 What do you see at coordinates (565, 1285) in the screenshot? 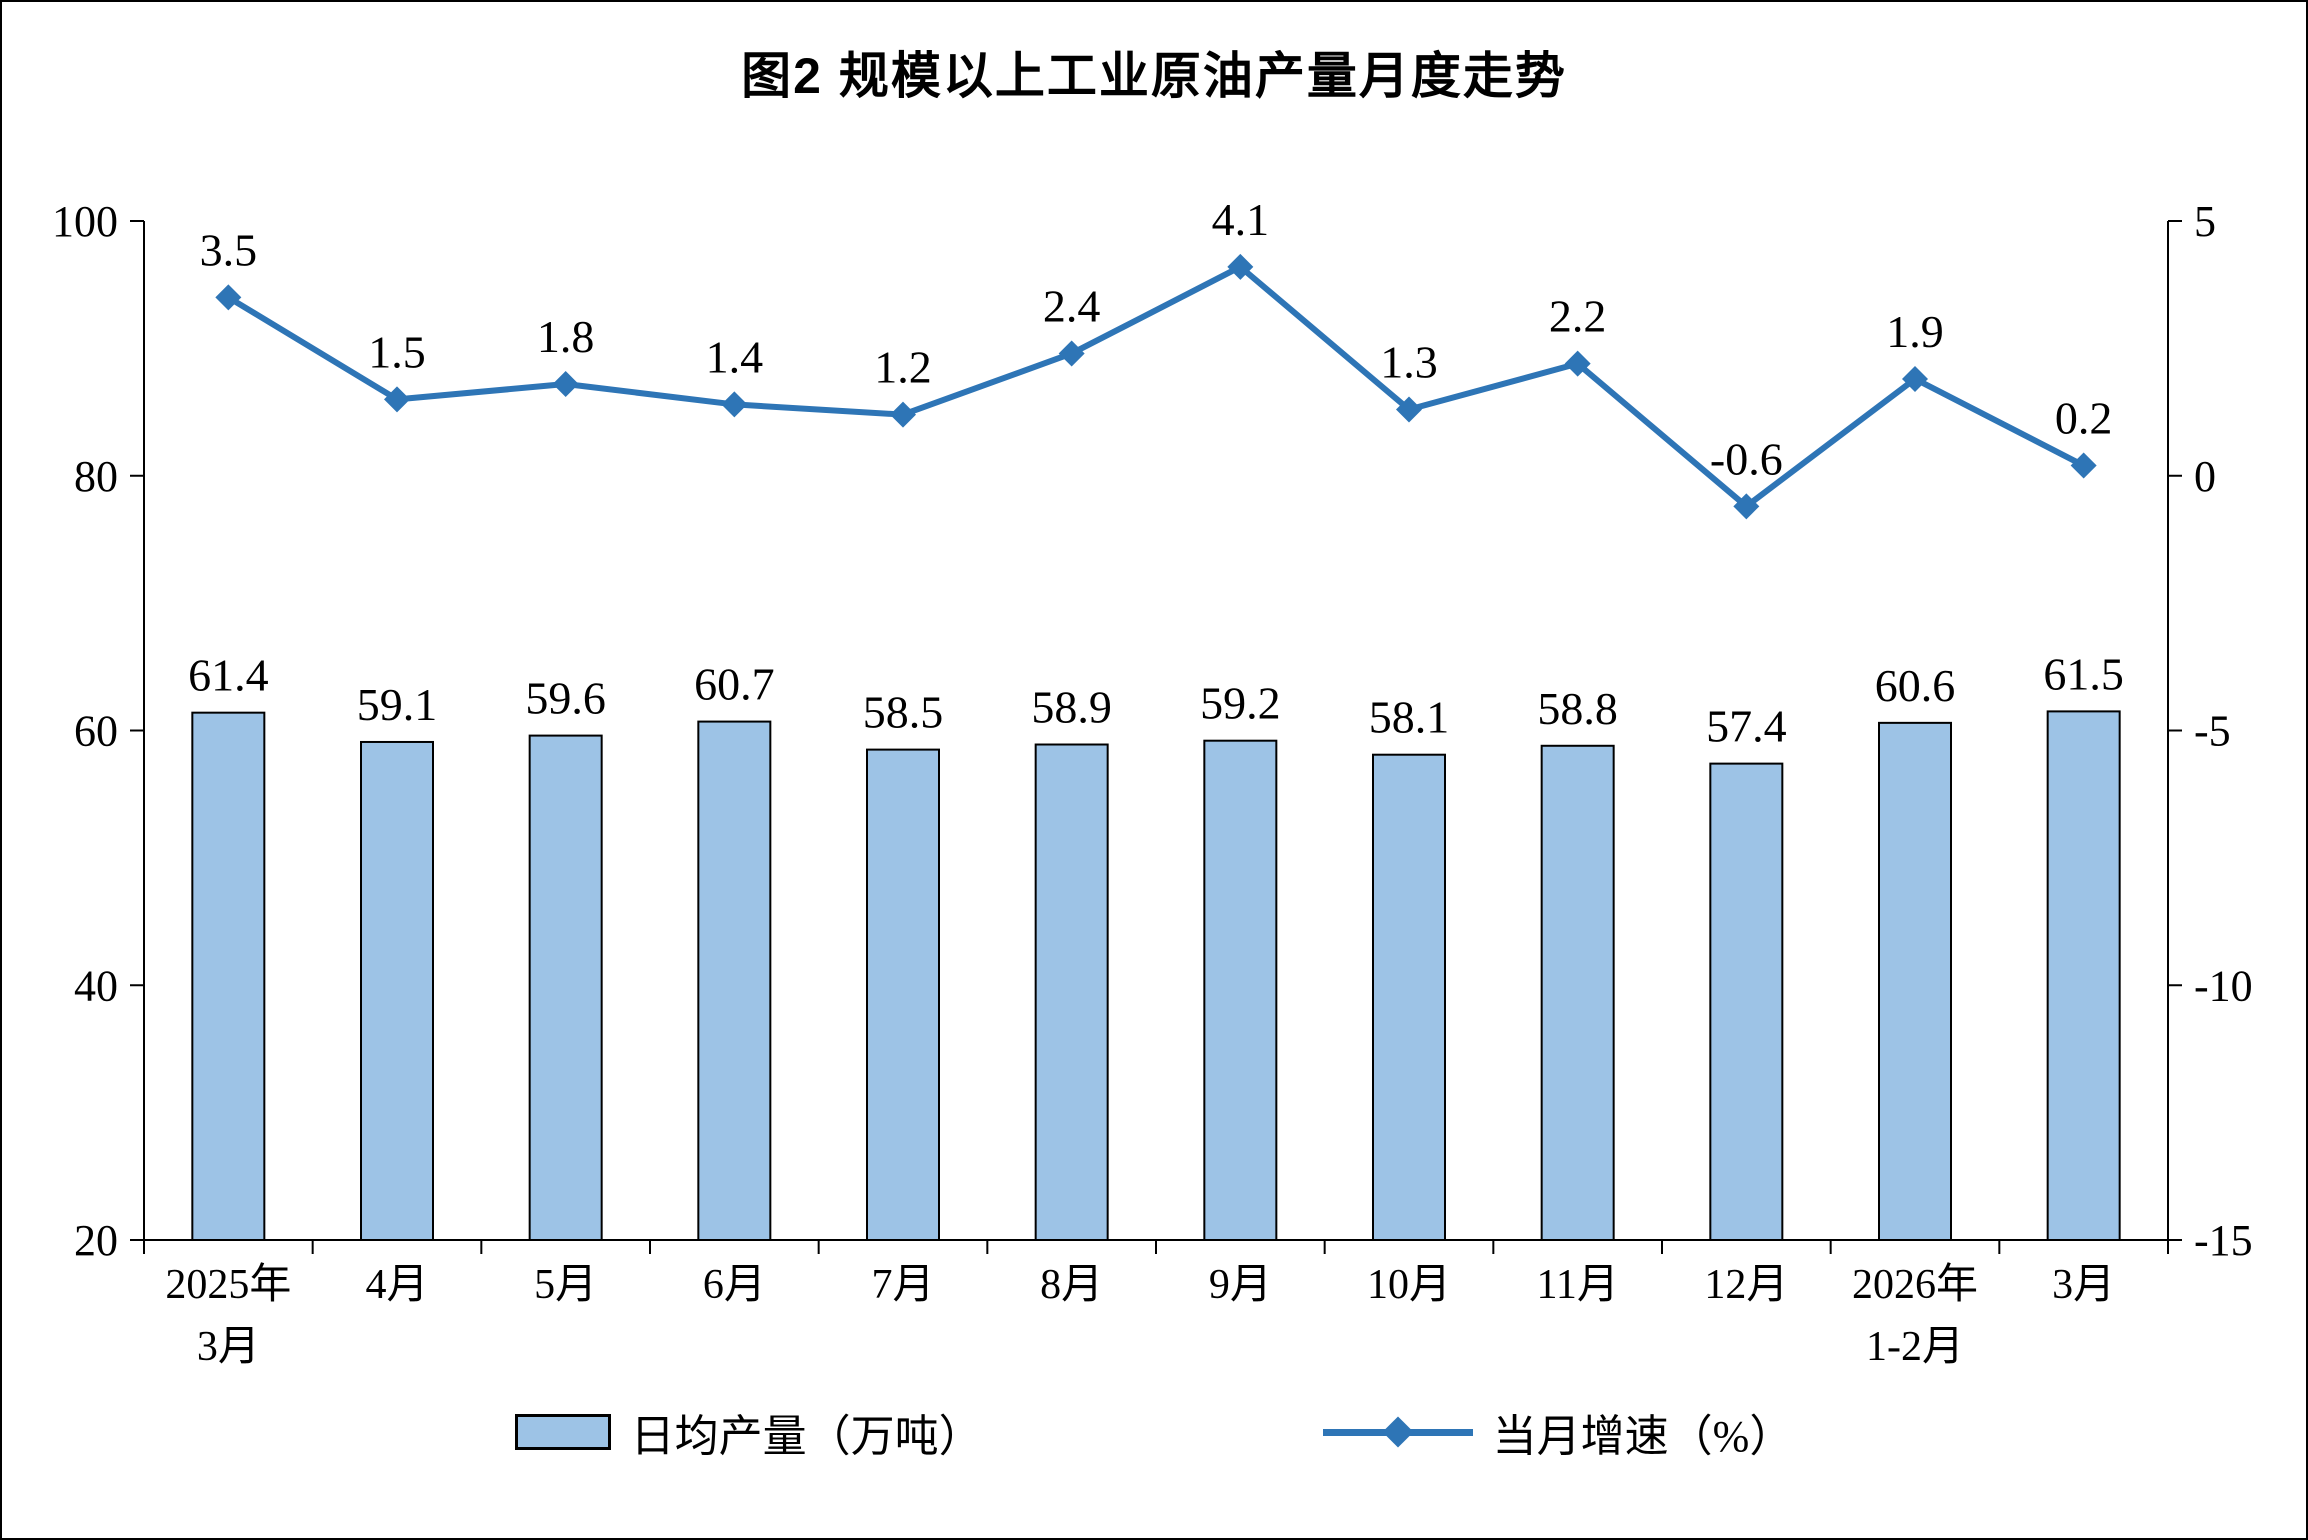
I see `category-label: 5月` at bounding box center [565, 1285].